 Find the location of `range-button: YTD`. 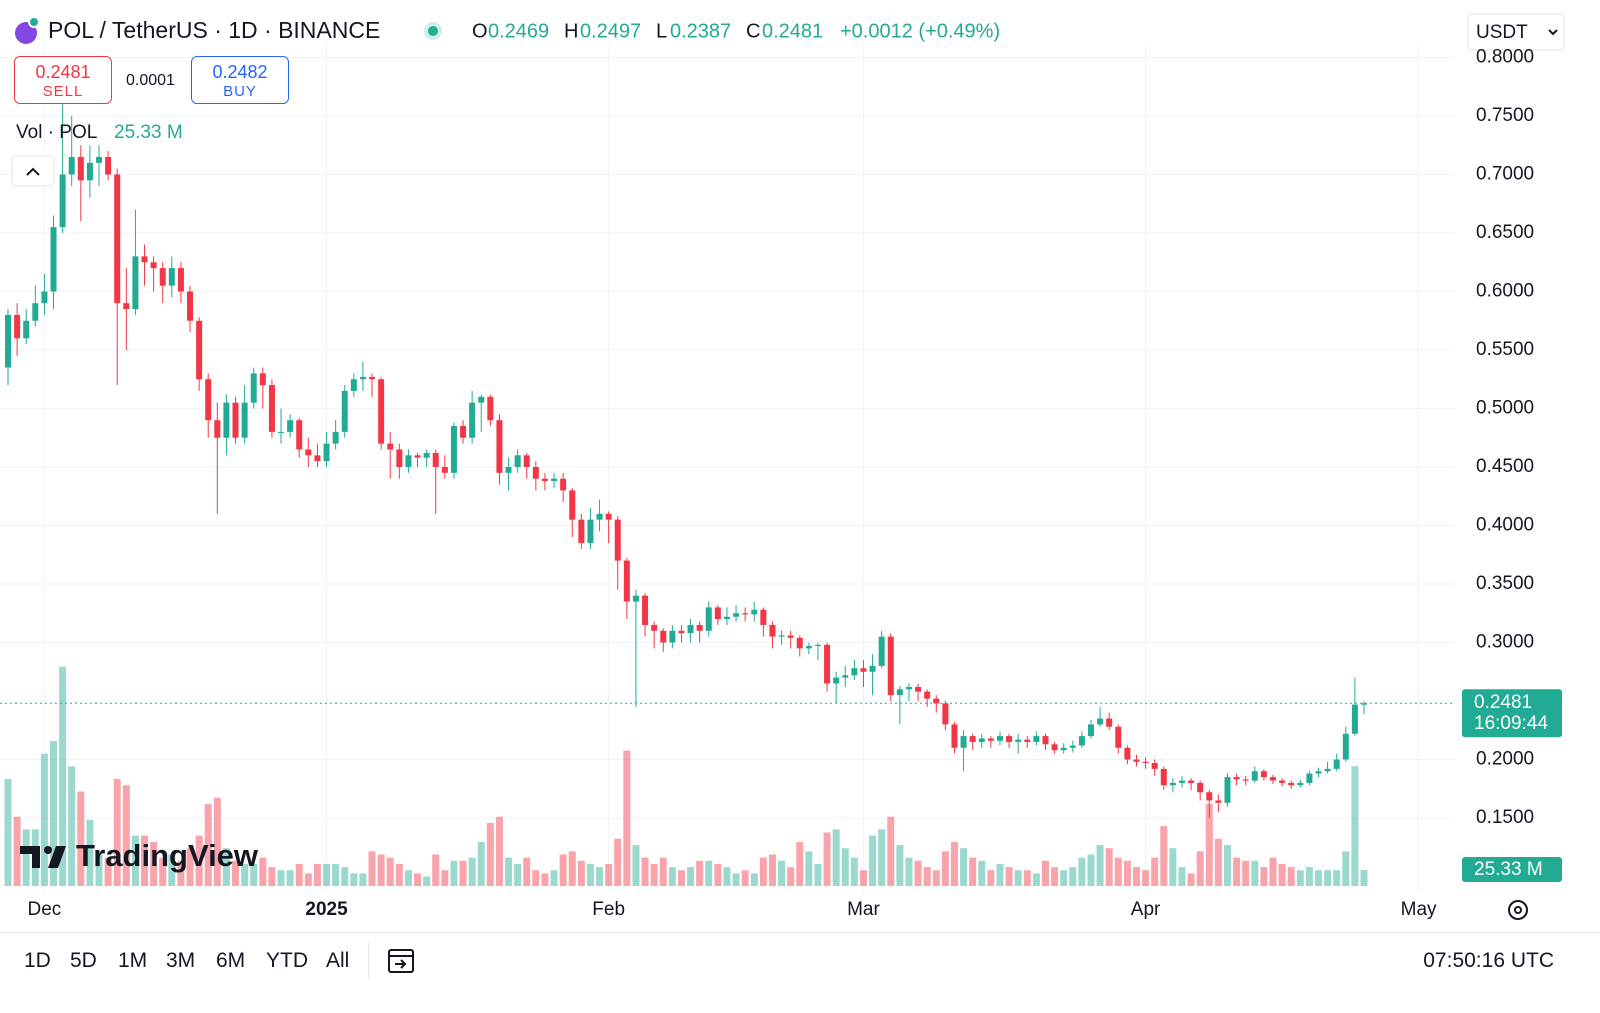

range-button: YTD is located at coordinates (287, 960).